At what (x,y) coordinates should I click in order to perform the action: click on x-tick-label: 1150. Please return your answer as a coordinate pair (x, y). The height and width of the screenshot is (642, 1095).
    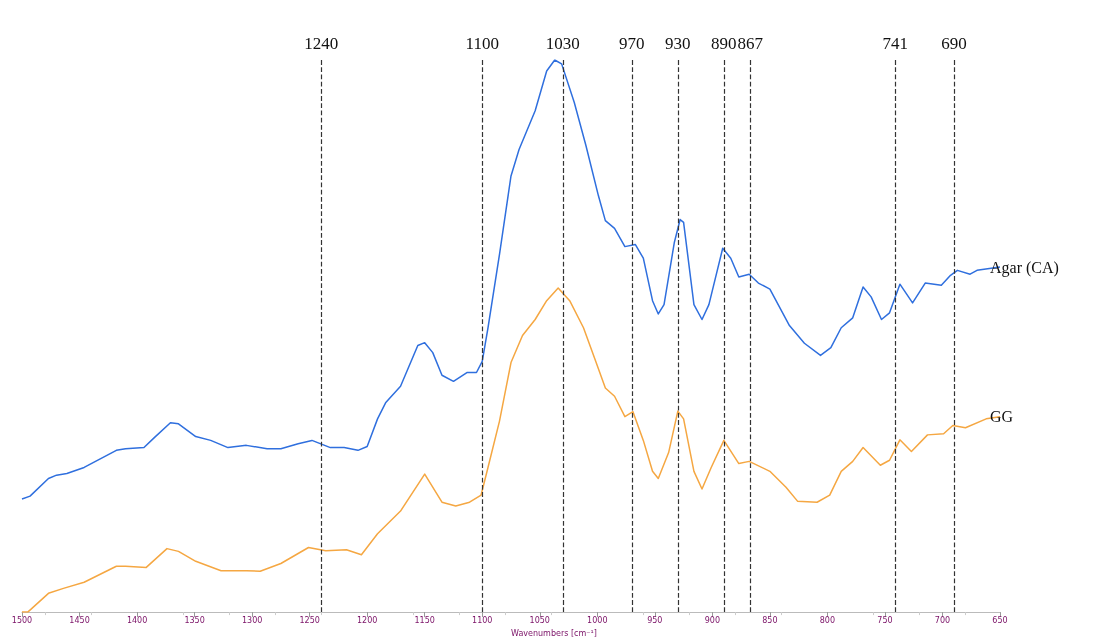
    Looking at the image, I should click on (424, 620).